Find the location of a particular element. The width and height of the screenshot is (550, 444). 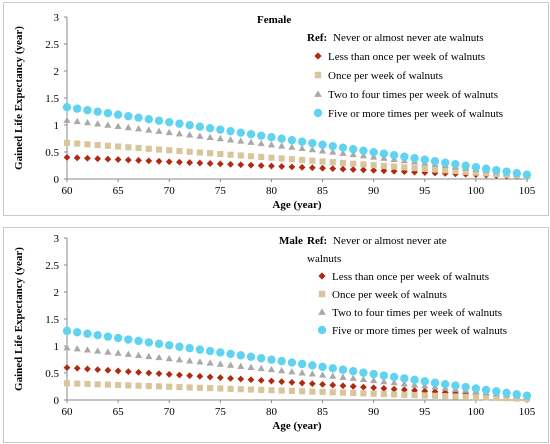

y-tick-label: 1 is located at coordinates (57, 347).